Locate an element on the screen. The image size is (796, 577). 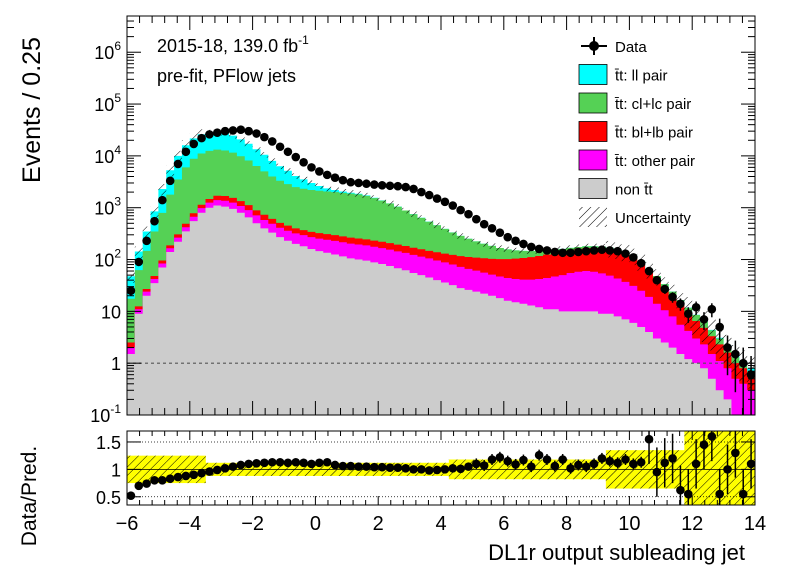
legend-data-marker is located at coordinates (594, 46).